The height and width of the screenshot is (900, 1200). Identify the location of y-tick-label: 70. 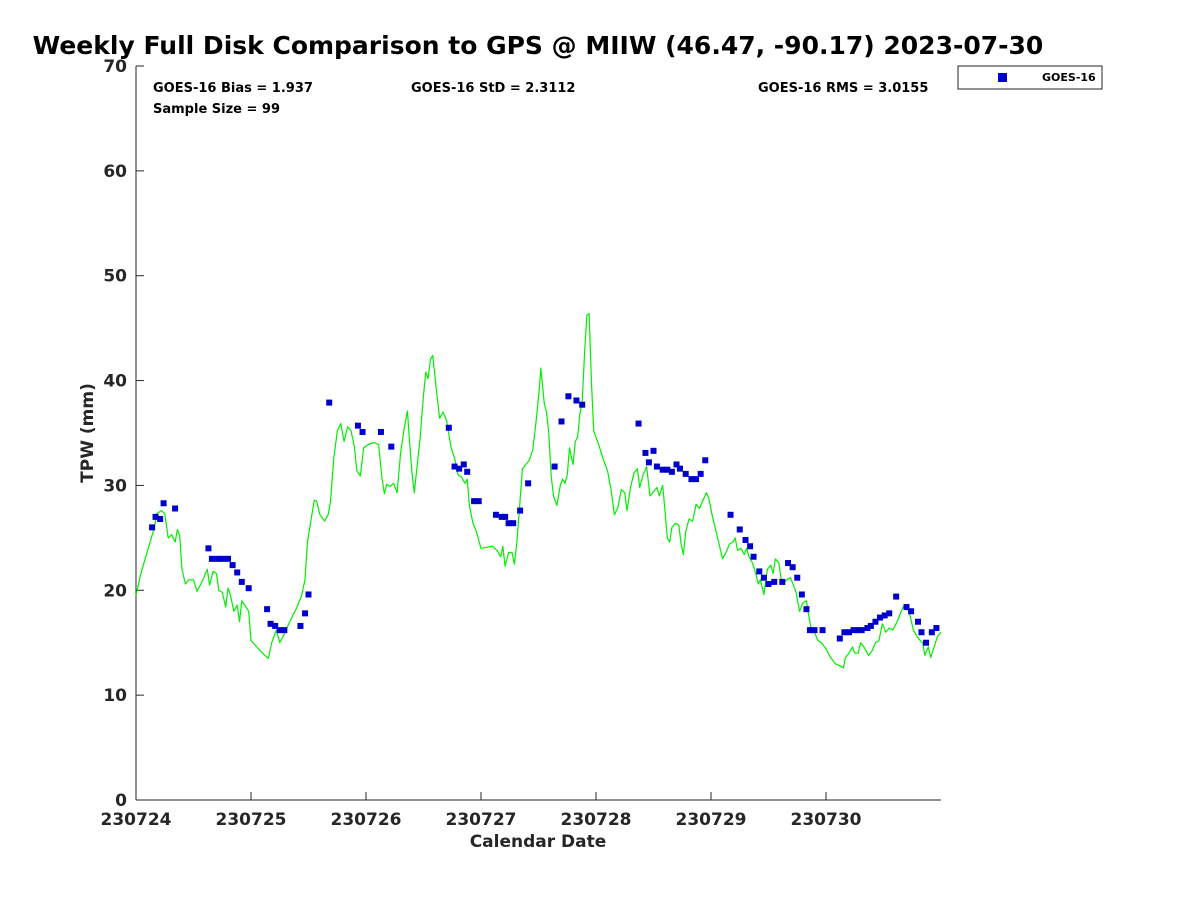
(115, 67).